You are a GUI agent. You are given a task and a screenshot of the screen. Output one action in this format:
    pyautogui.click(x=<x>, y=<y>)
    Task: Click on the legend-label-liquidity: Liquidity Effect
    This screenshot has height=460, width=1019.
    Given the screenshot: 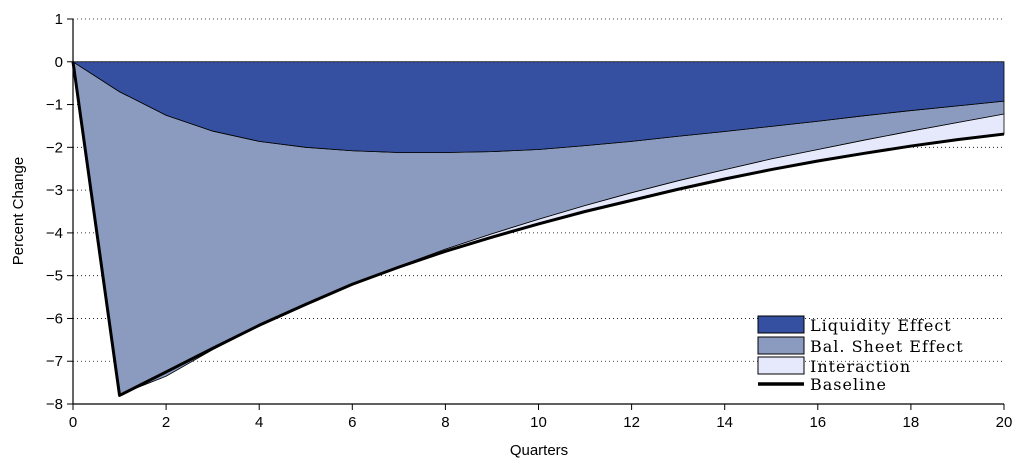 What is the action you would take?
    pyautogui.click(x=881, y=325)
    